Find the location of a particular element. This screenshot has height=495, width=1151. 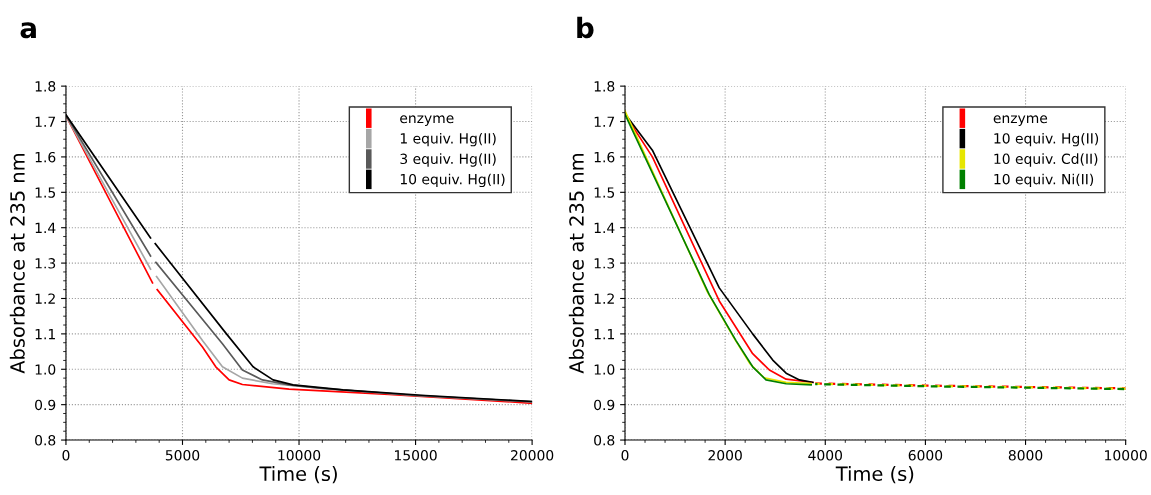

chart-title: b is located at coordinates (585, 27).